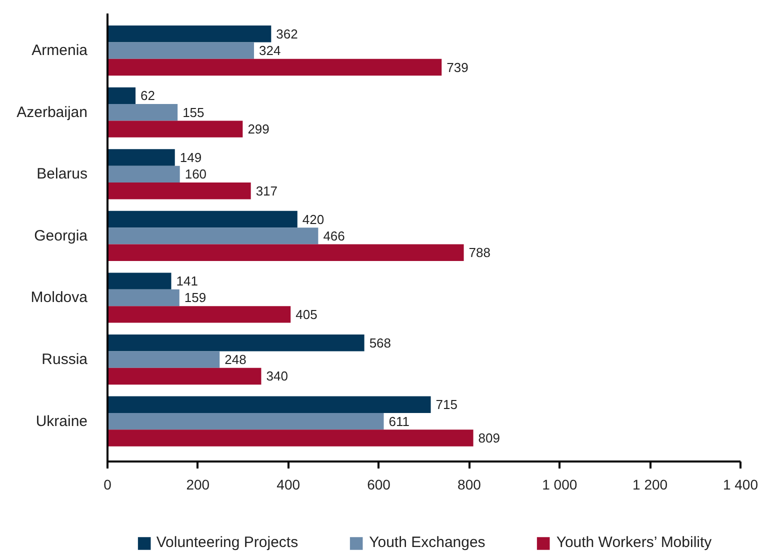 Image resolution: width=764 pixels, height=553 pixels. What do you see at coordinates (227, 542) in the screenshot?
I see `legend-label: Volunteering Projects` at bounding box center [227, 542].